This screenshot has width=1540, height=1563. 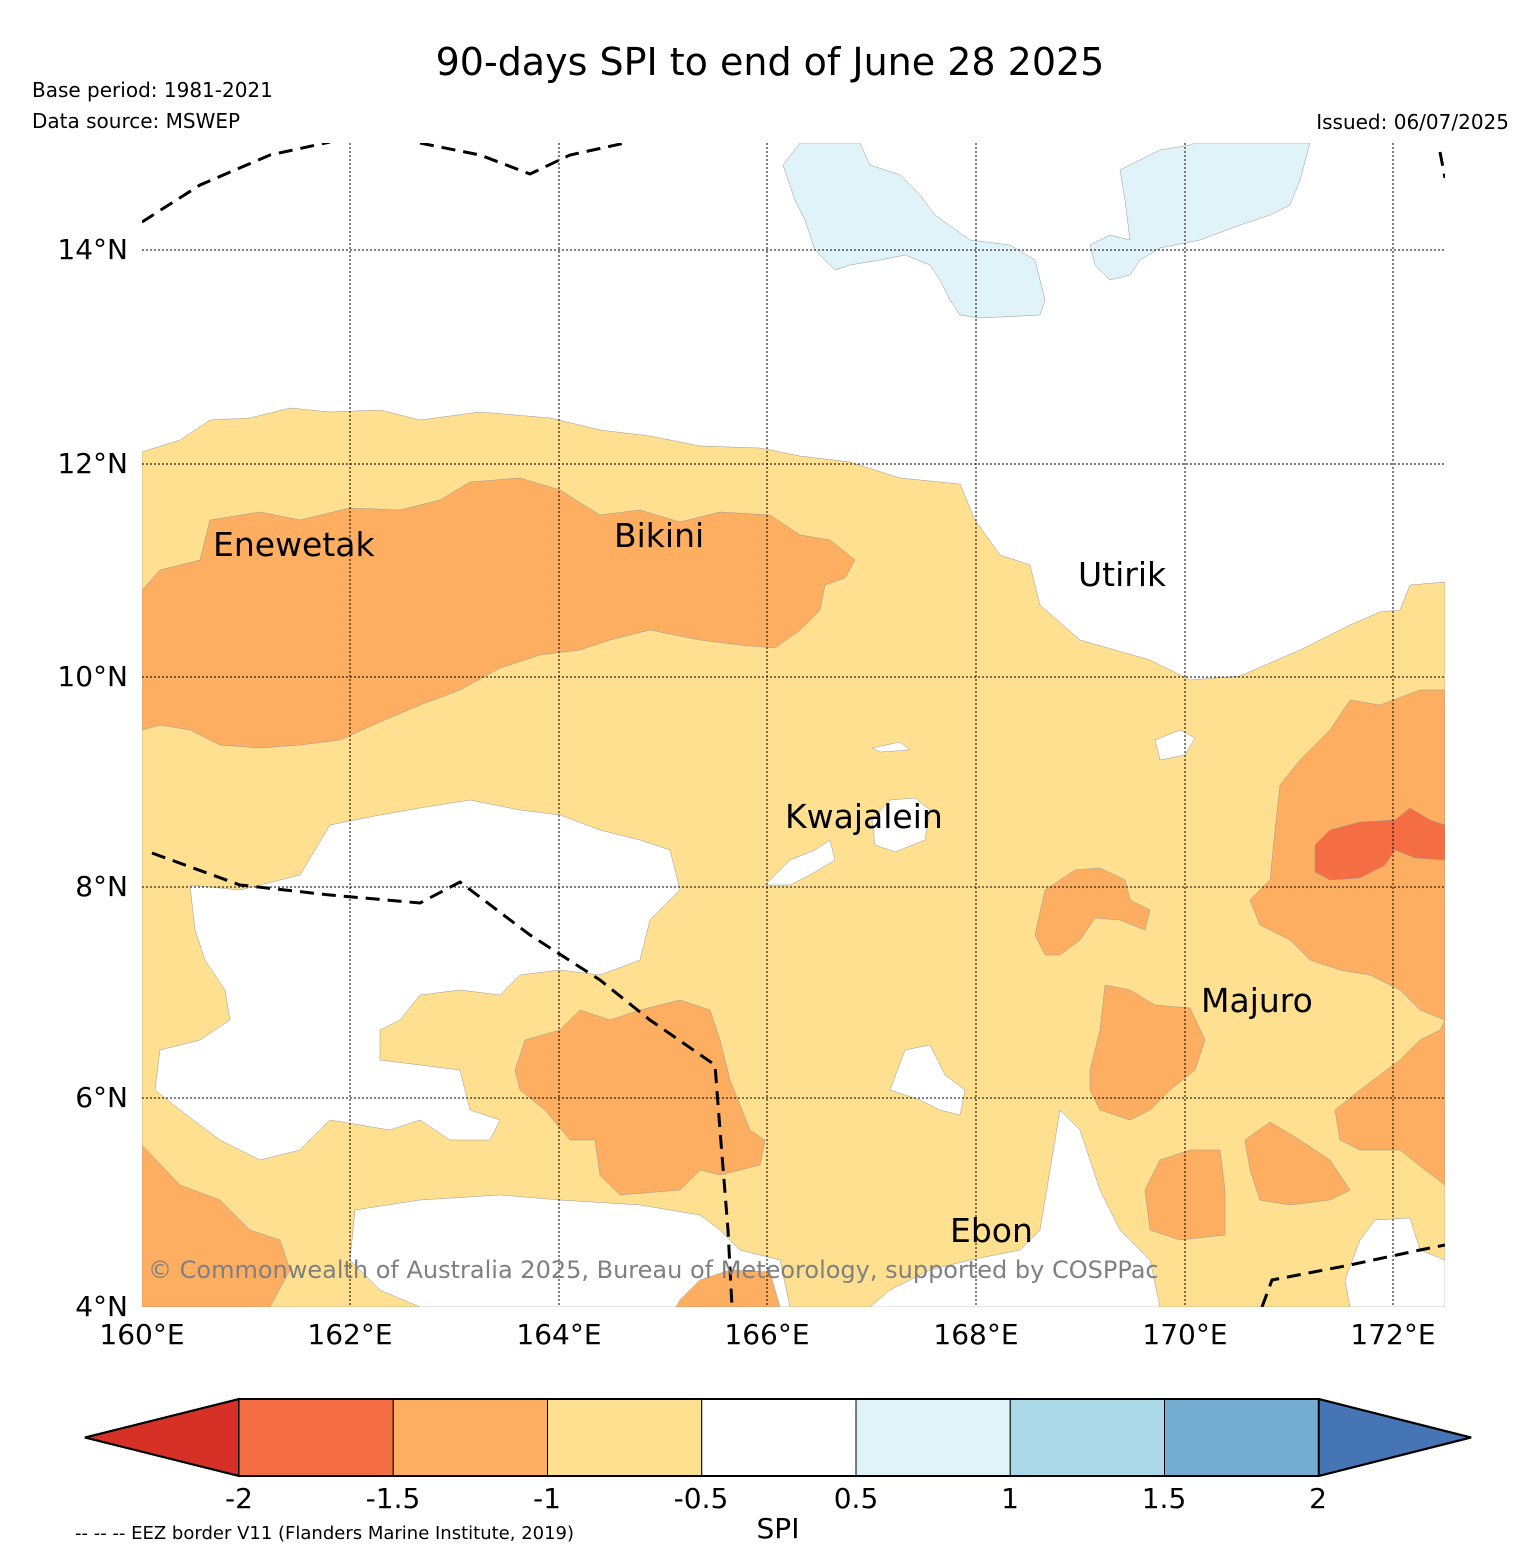 I want to click on lat-label-10n: 10°N, so click(x=92, y=676).